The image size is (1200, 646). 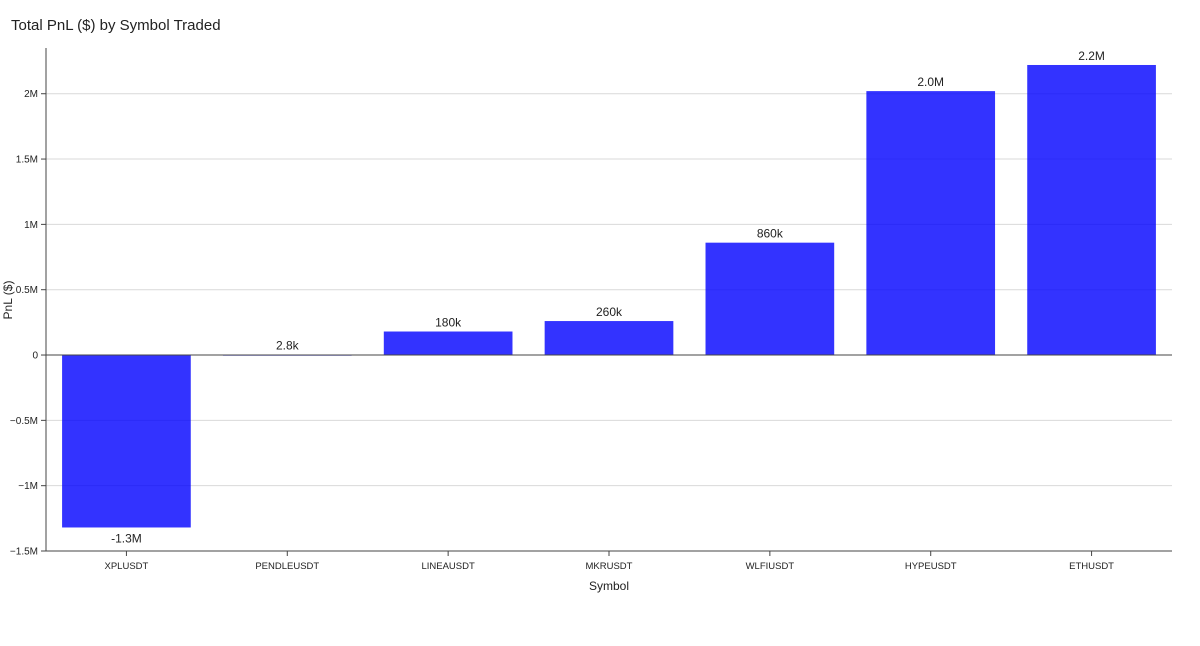 I want to click on data-label: 2.8k, so click(x=288, y=346).